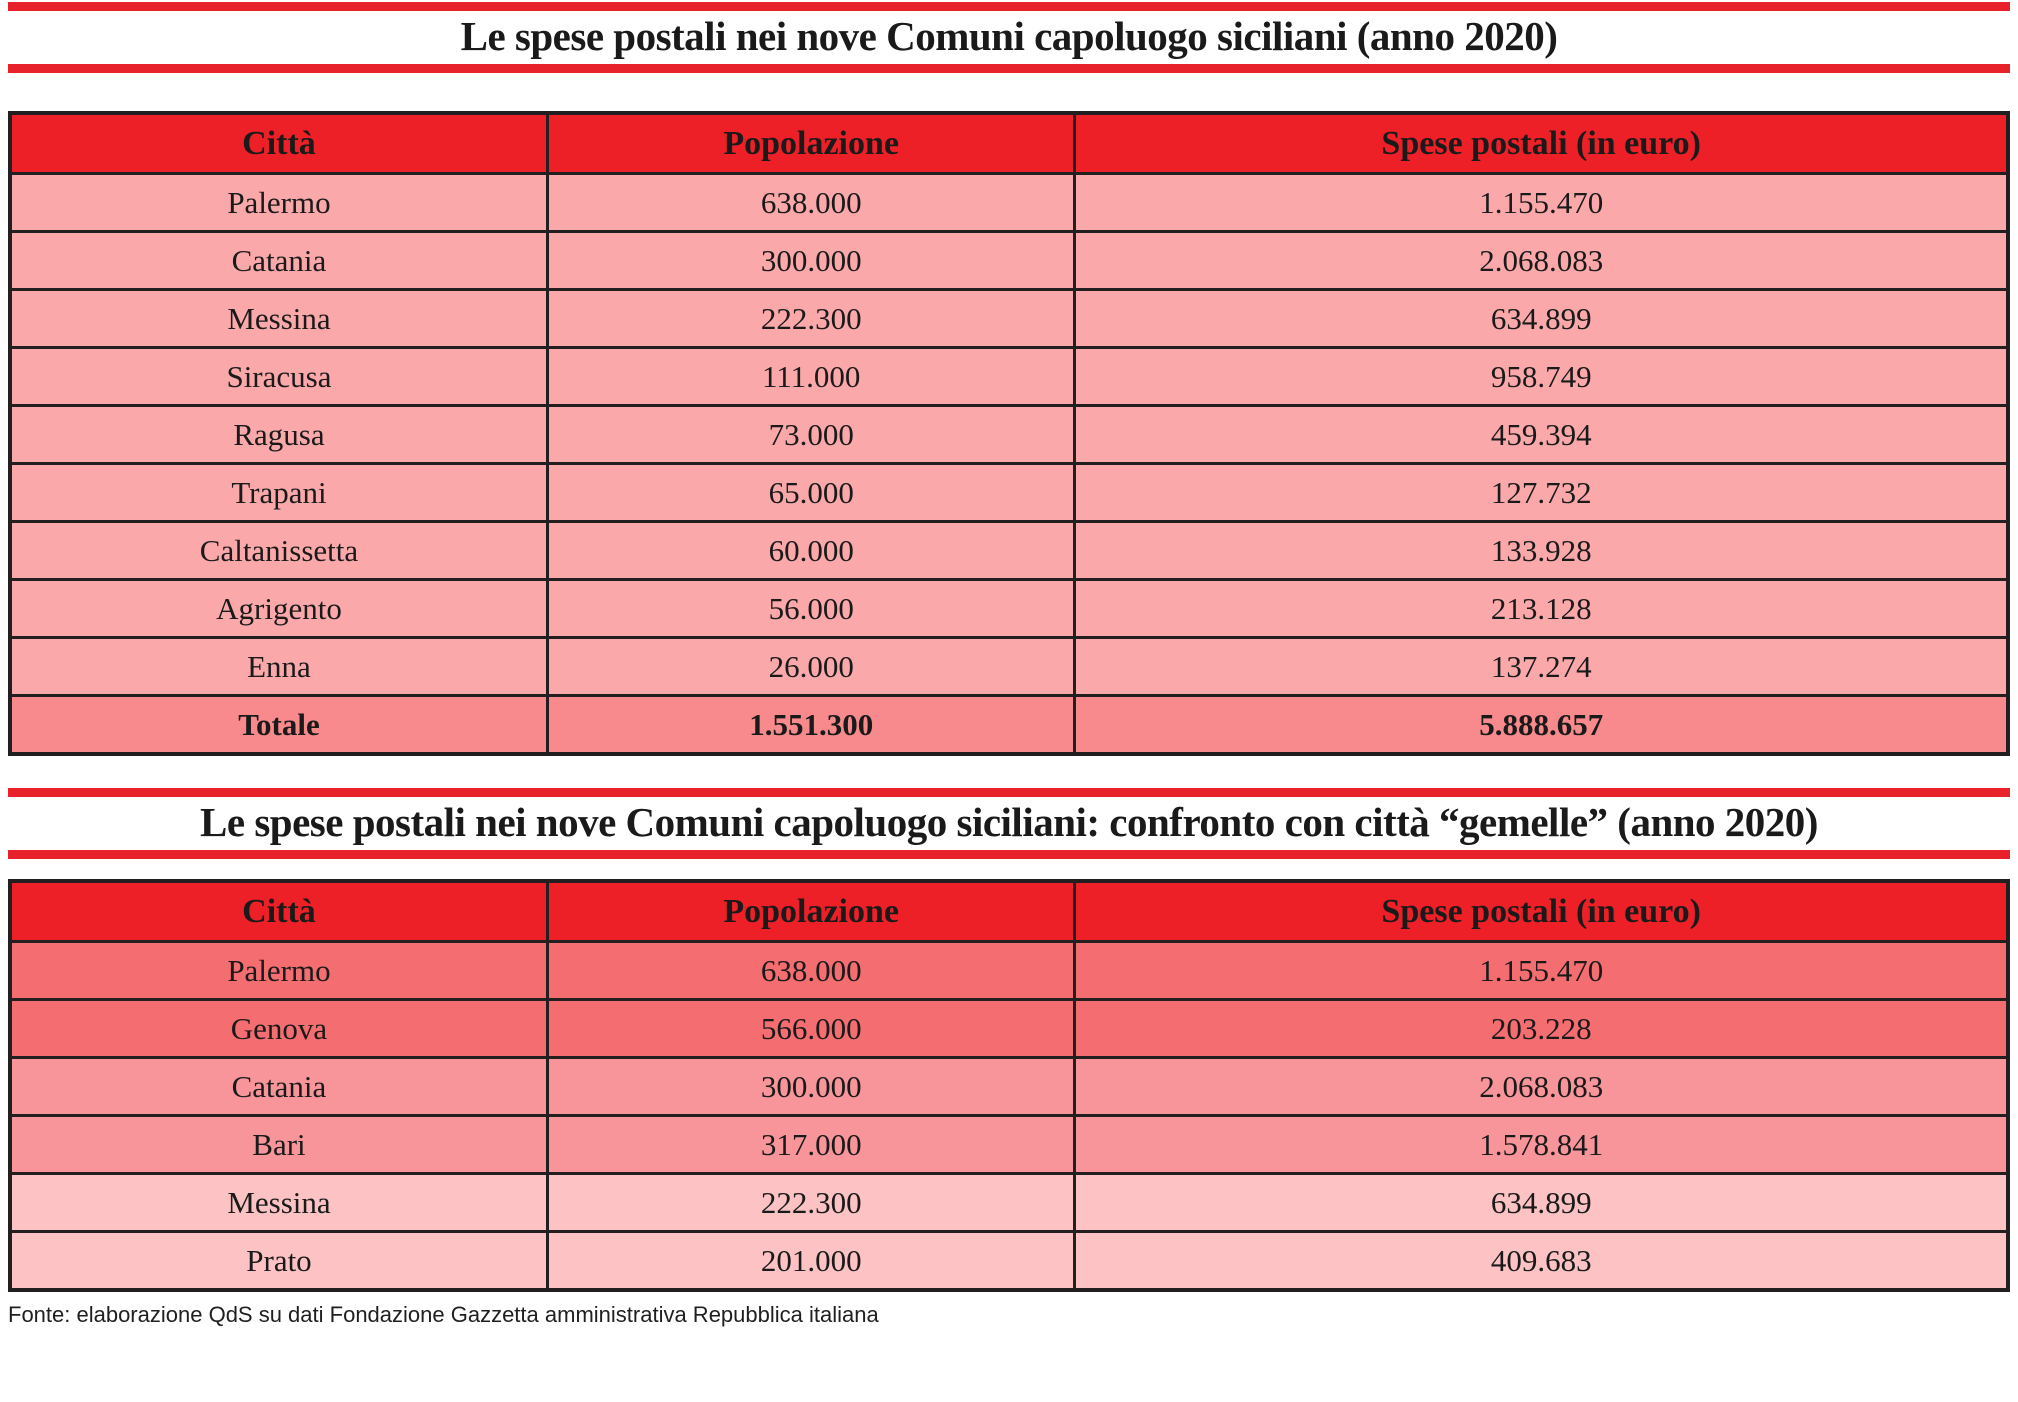 This screenshot has height=1402, width=2018. I want to click on table-row: Siracusa 111.000 958.749, so click(1009, 377).